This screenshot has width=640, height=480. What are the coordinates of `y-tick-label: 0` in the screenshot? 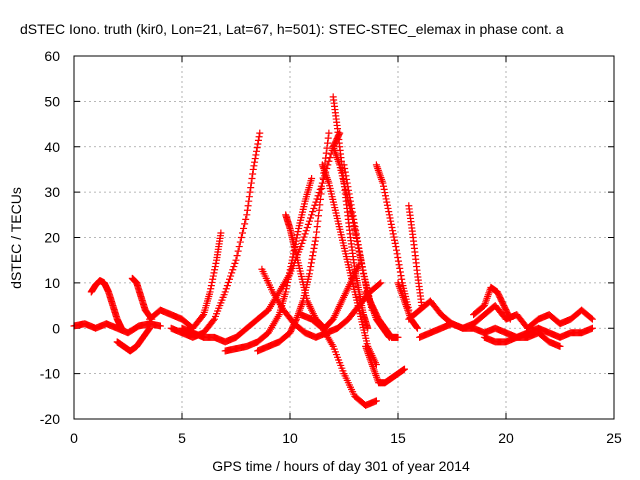 It's located at (56, 328).